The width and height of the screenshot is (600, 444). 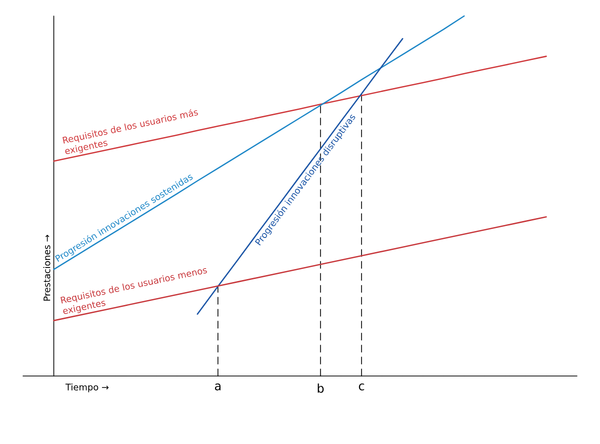 What do you see at coordinates (321, 388) in the screenshot?
I see `x-tick-label: b` at bounding box center [321, 388].